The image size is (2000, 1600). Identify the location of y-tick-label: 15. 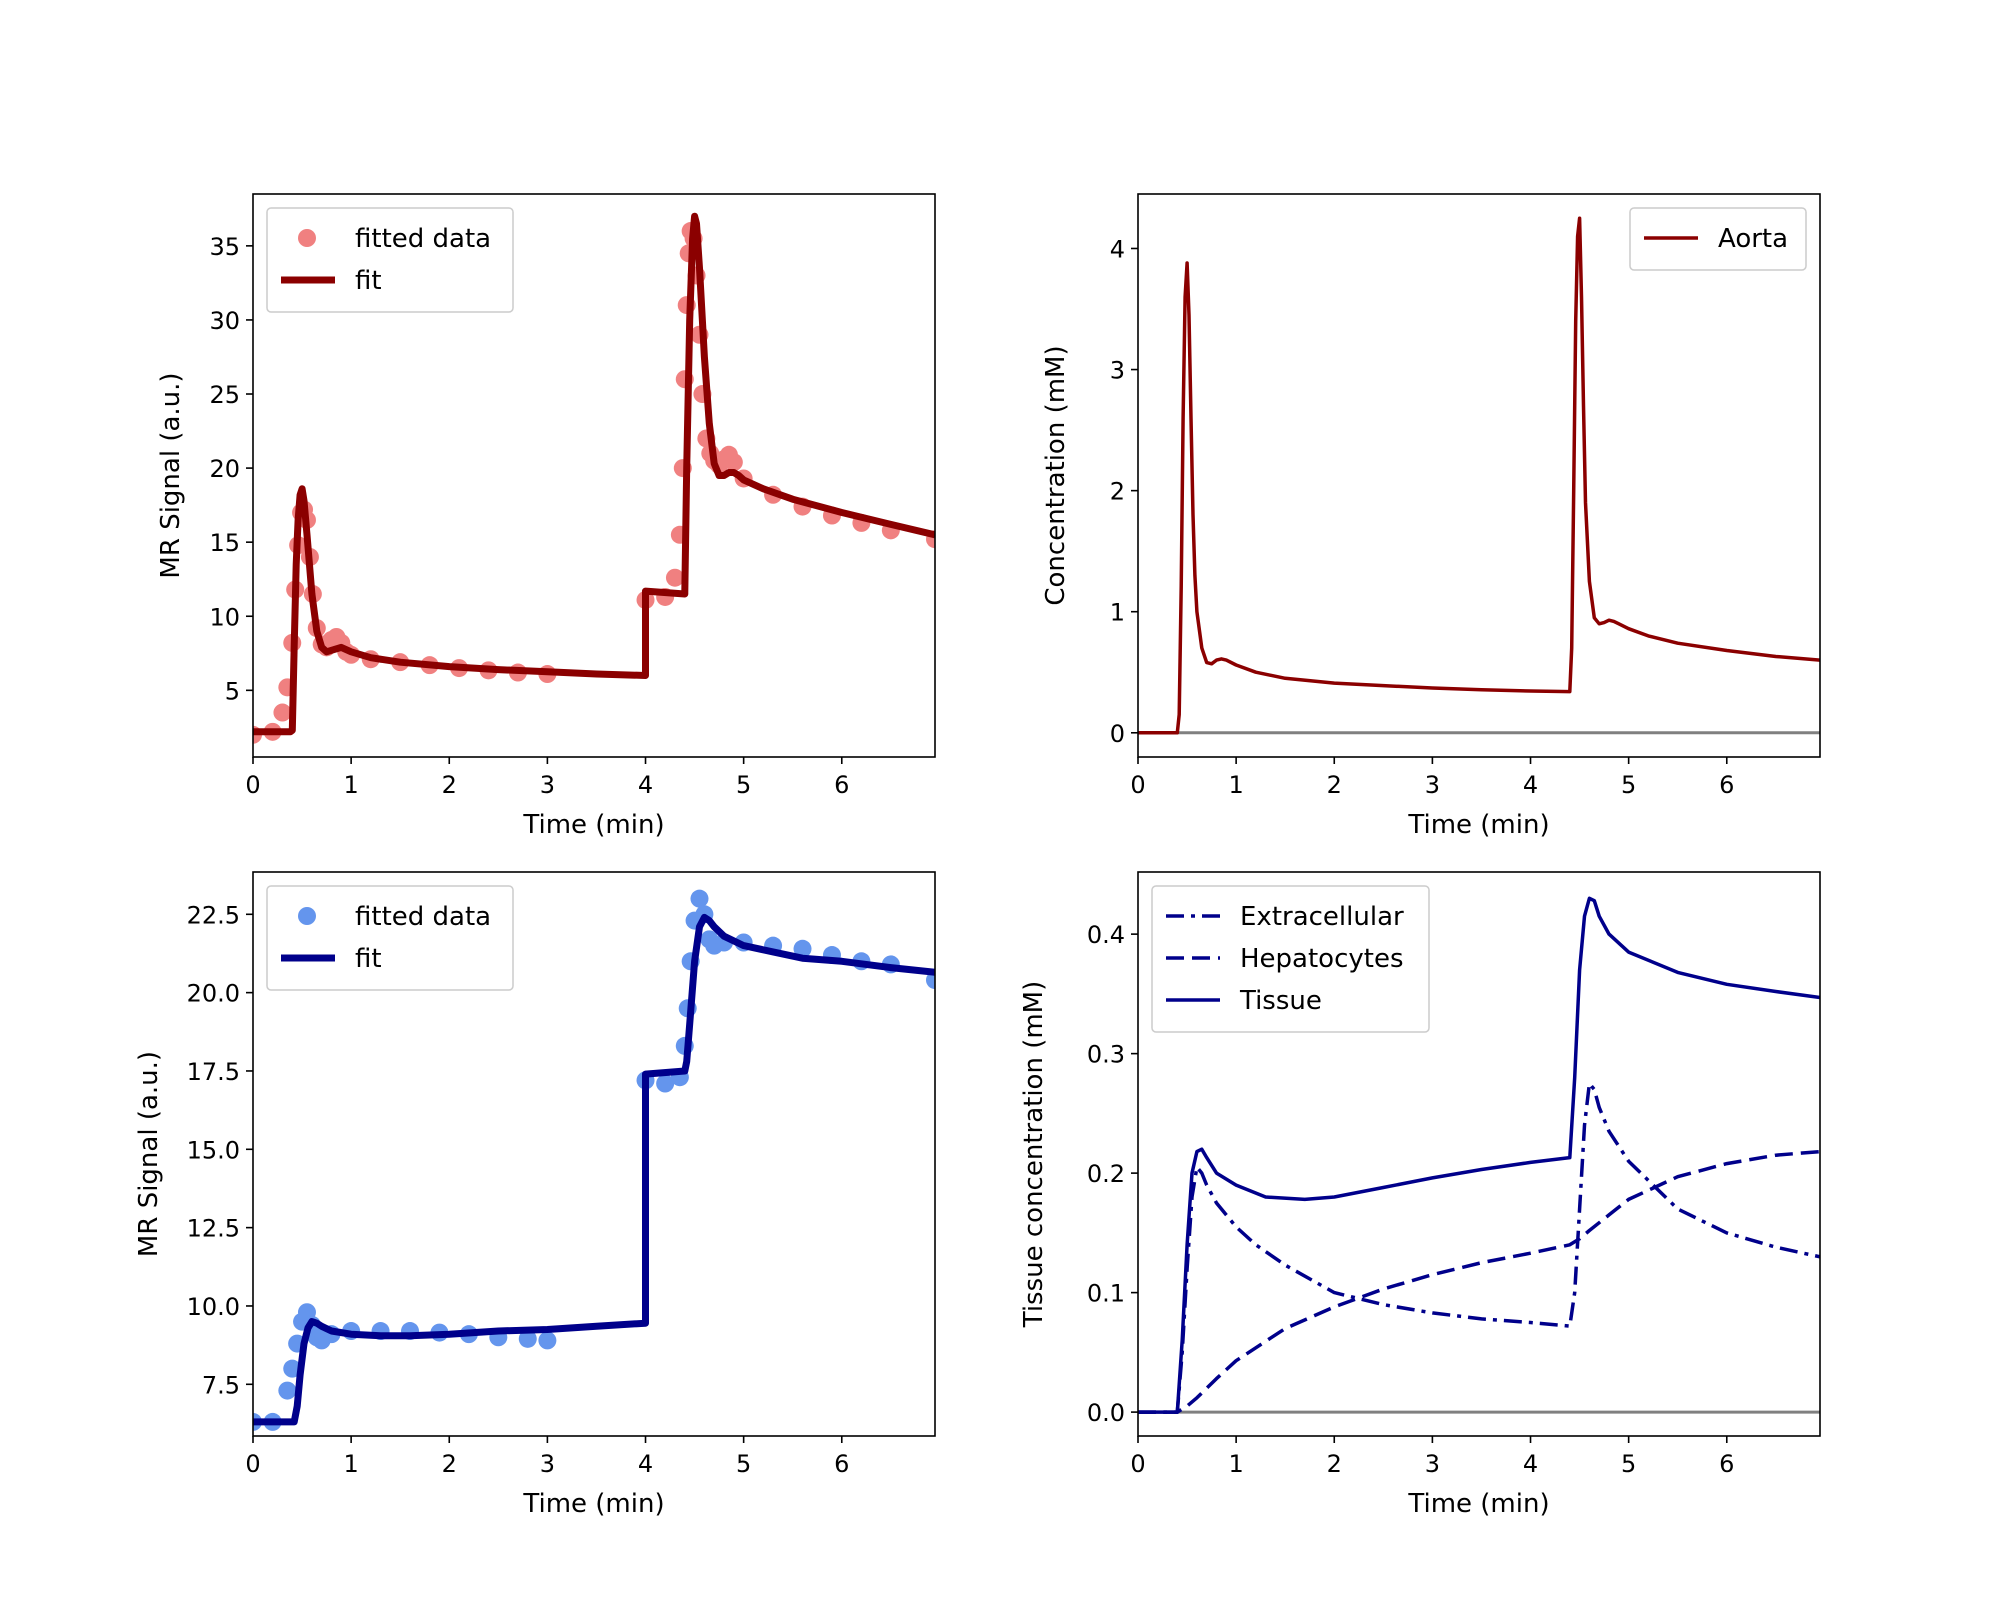
(224, 543).